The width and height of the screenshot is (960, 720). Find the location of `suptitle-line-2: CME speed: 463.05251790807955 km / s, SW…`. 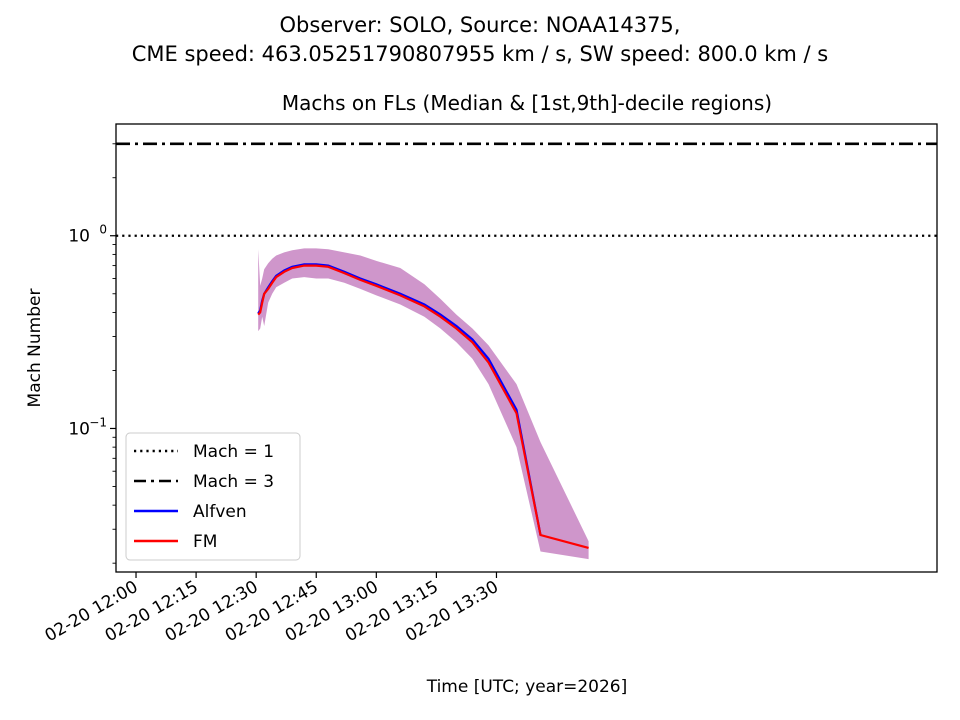

suptitle-line-2: CME speed: 463.05251790807955 km / s, SW… is located at coordinates (480, 54).